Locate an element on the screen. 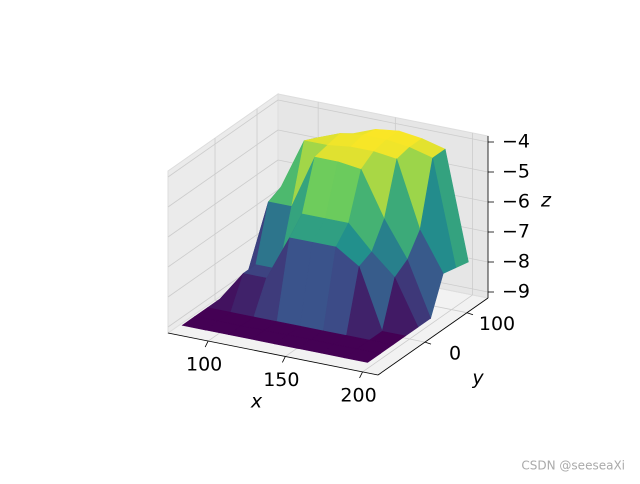 The image size is (640, 484). z-tick-label: −4 is located at coordinates (516, 142).